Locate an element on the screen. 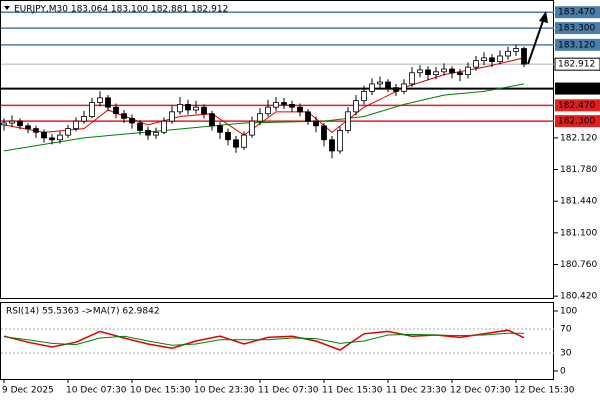 The width and height of the screenshot is (600, 400). y-tick-label: 181.780 is located at coordinates (578, 170).